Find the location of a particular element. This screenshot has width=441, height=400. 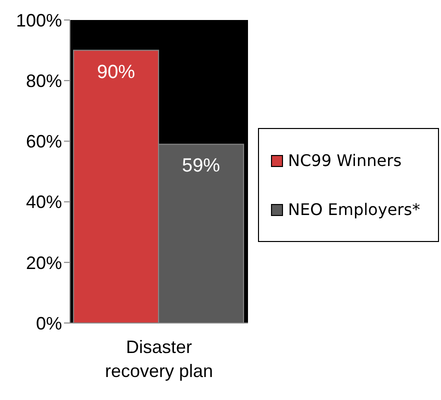

text: 90% is located at coordinates (116, 72).